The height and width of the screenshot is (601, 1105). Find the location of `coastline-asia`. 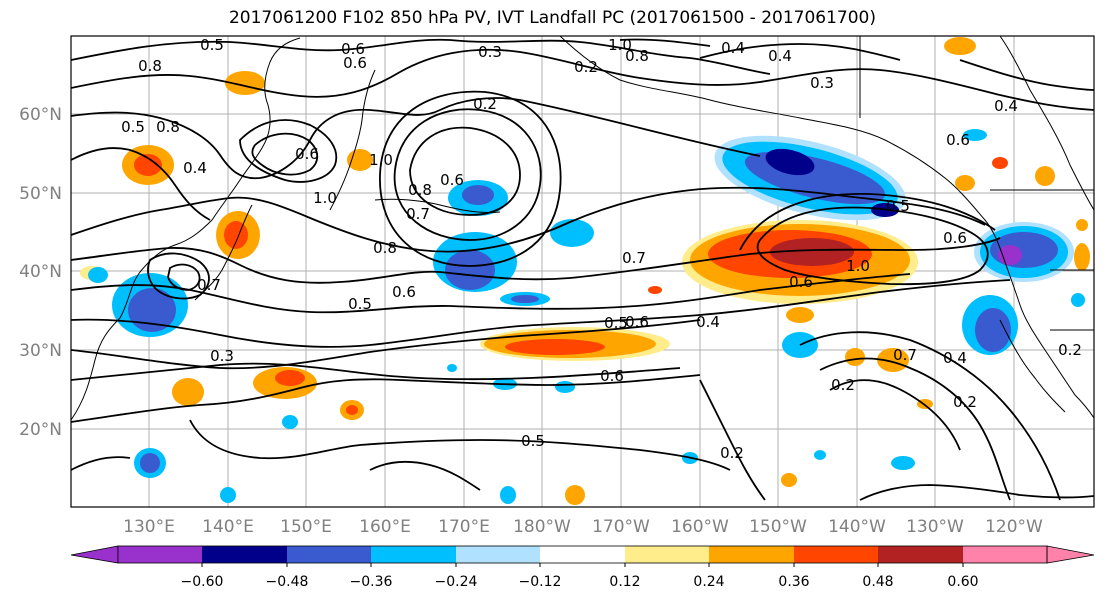

coastline-asia is located at coordinates (186, 229).